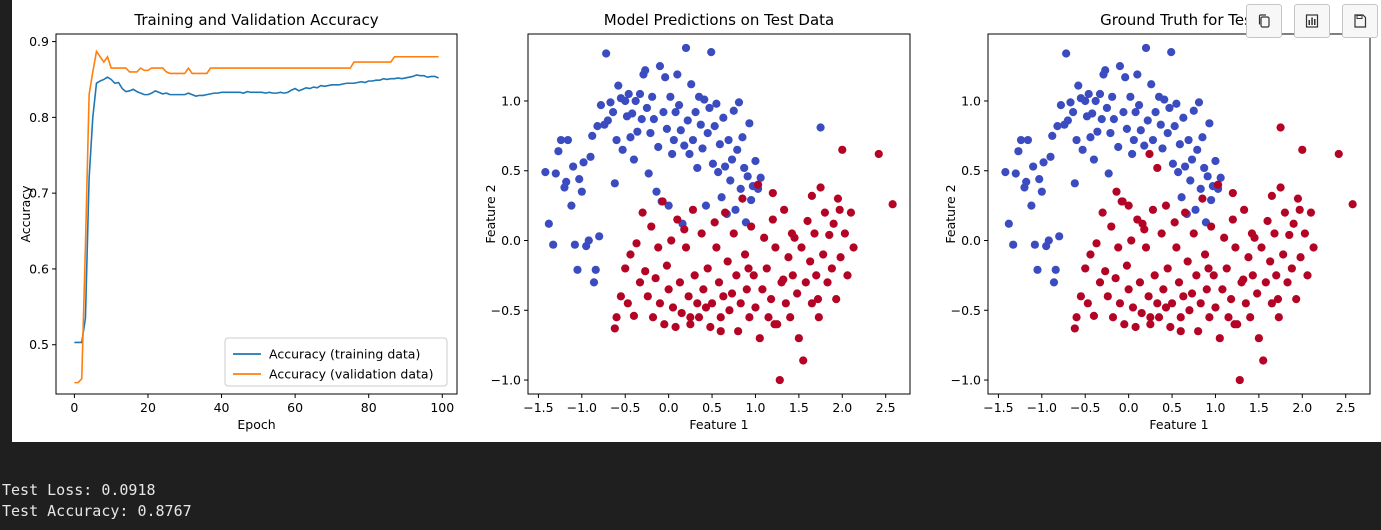  Describe the element at coordinates (1360, 21) in the screenshot. I see `save-button` at that location.